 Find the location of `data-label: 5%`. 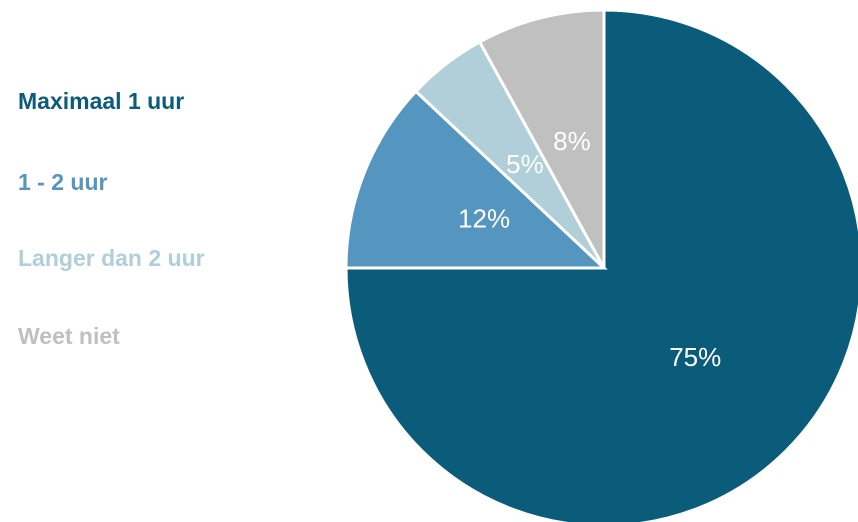

data-label: 5% is located at coordinates (525, 164).